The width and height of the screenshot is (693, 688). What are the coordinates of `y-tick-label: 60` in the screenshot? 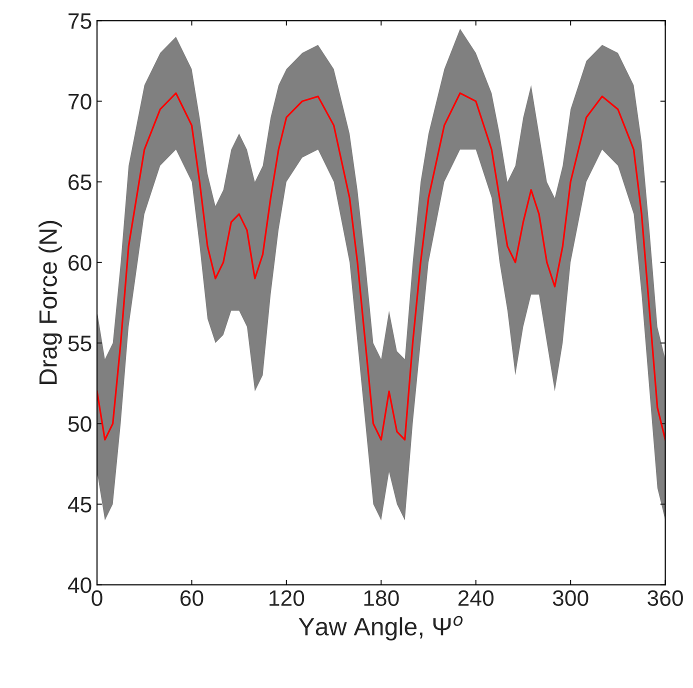 It's located at (80, 262).